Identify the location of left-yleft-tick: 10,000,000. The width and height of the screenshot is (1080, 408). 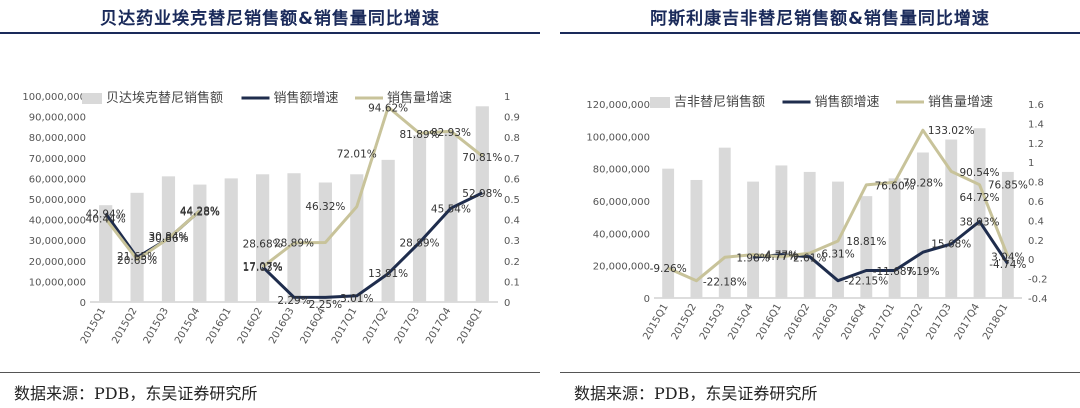
(57, 282).